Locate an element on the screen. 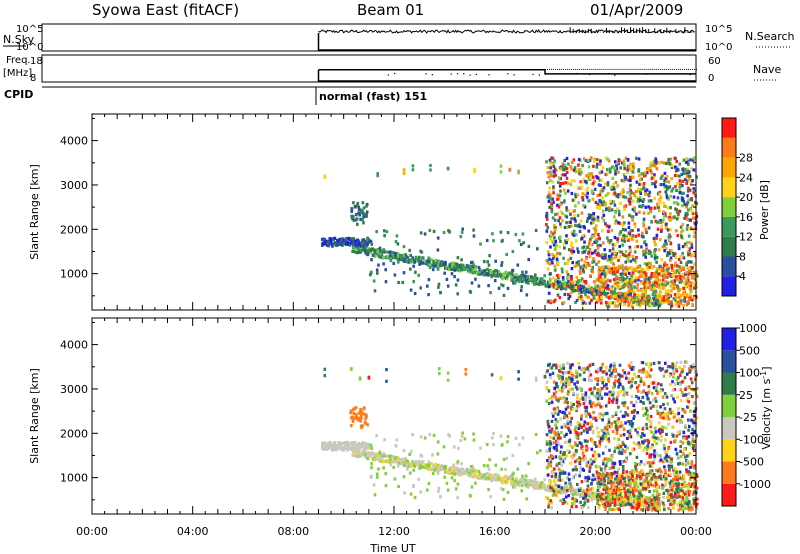 Image resolution: width=800 pixels, height=554 pixels. nsky-line is located at coordinates (506, 31).